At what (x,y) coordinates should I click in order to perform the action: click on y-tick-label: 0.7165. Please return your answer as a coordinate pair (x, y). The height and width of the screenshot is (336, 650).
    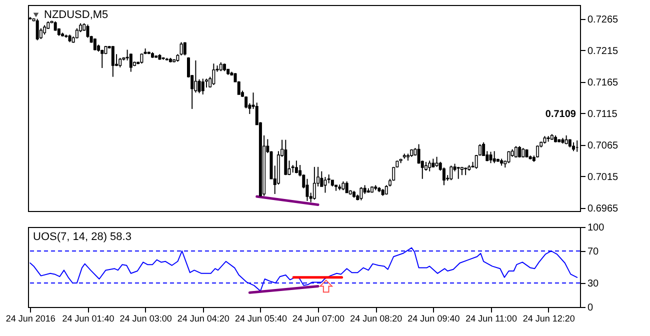
    Looking at the image, I should click on (603, 82).